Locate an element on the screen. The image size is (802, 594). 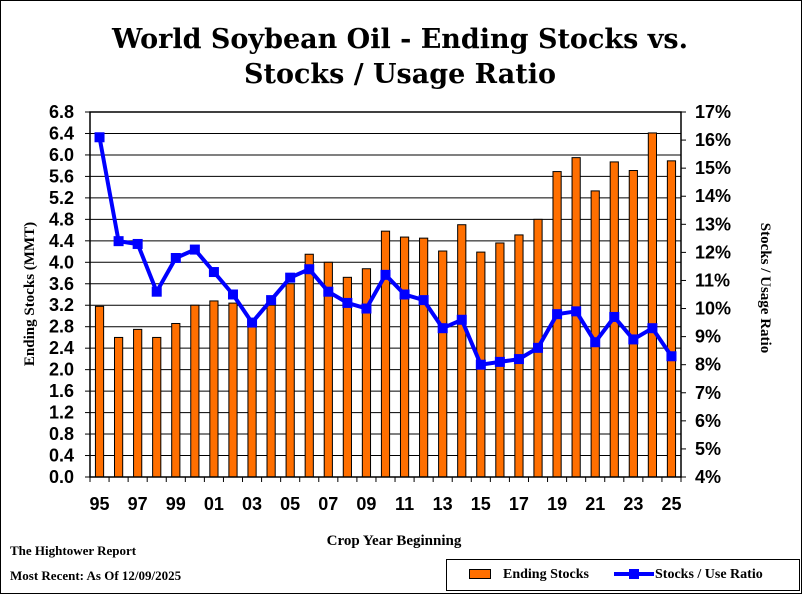
chart-title-line-1: World Soybean Oil - Ending Stocks vs. is located at coordinates (400, 39).